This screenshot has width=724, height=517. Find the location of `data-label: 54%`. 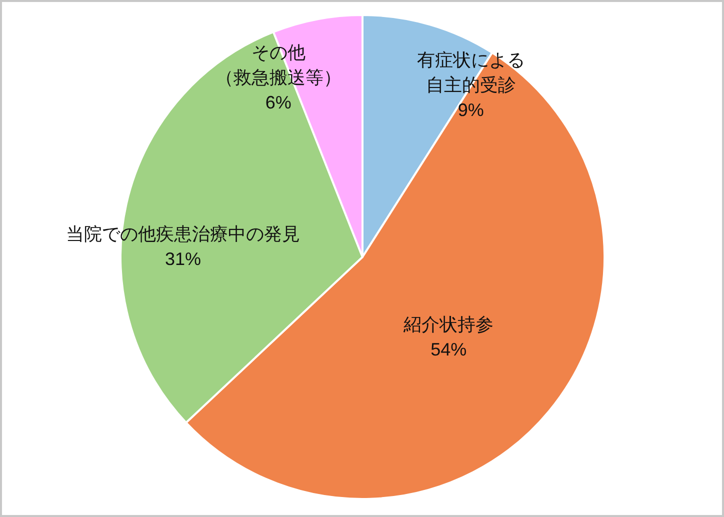

data-label: 54% is located at coordinates (448, 350).